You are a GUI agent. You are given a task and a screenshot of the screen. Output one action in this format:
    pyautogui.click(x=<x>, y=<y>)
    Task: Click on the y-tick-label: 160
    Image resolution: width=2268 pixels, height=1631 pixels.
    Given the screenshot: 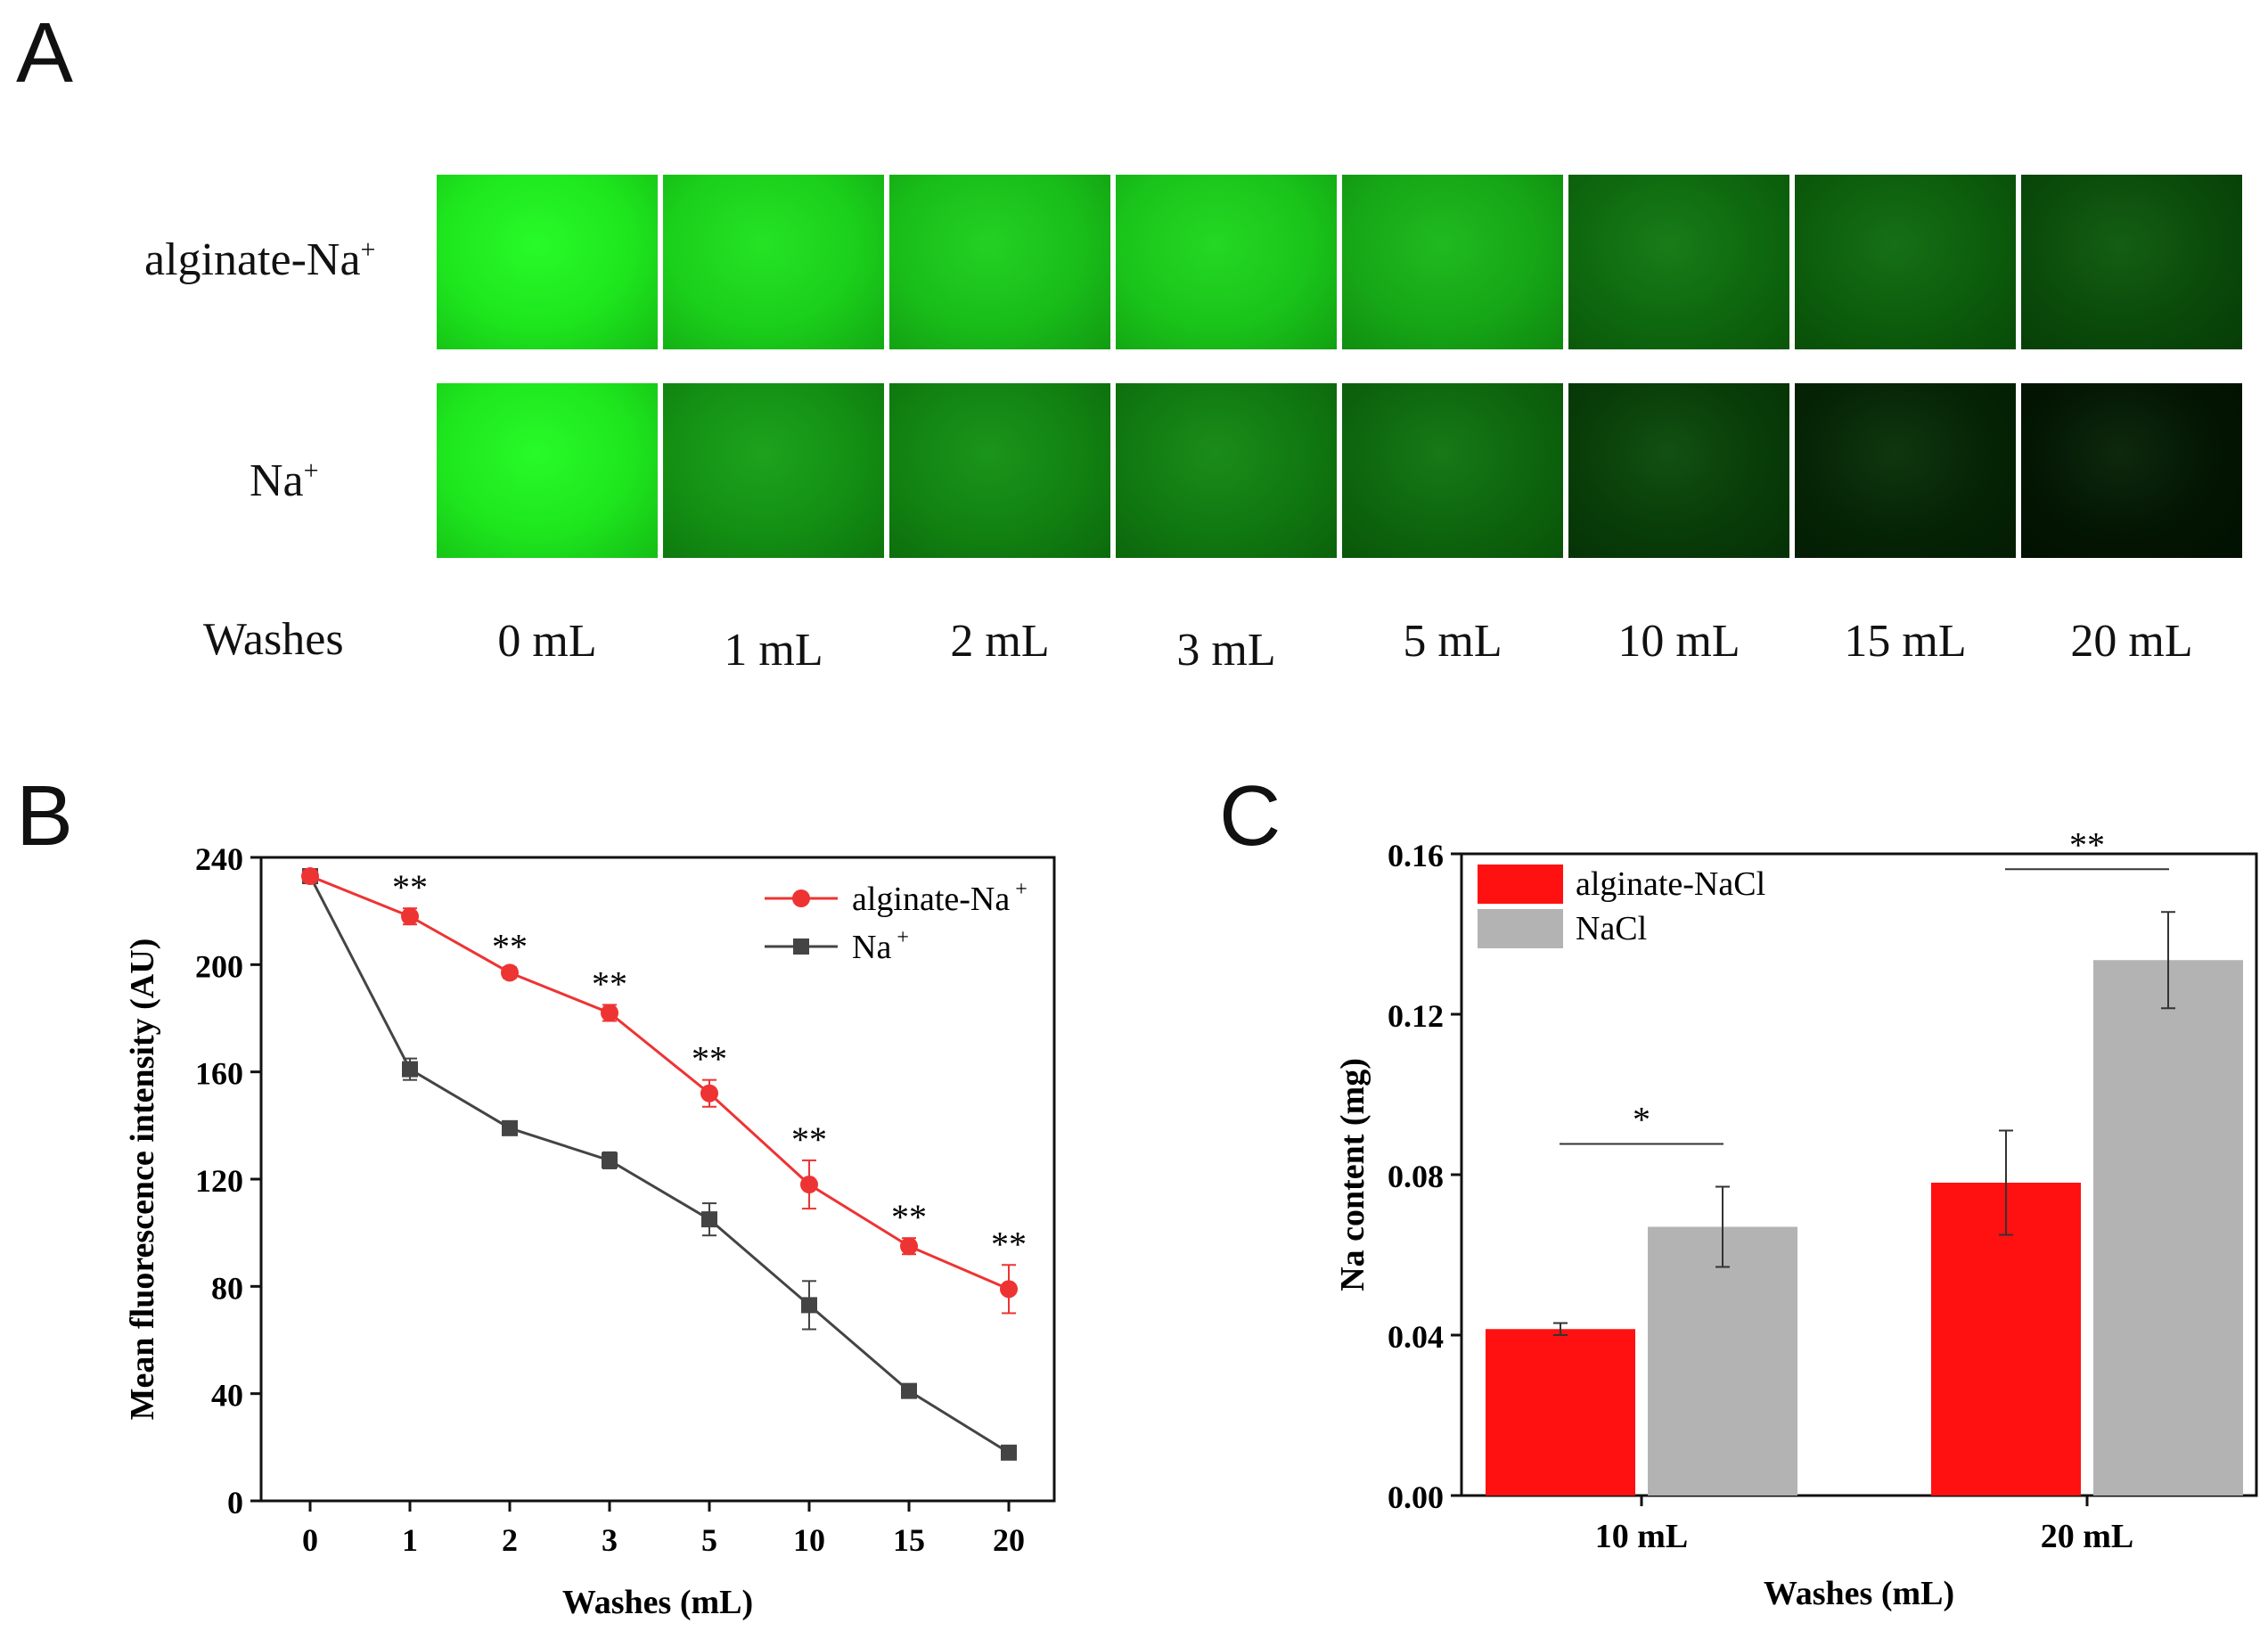 What is the action you would take?
    pyautogui.click(x=219, y=1074)
    